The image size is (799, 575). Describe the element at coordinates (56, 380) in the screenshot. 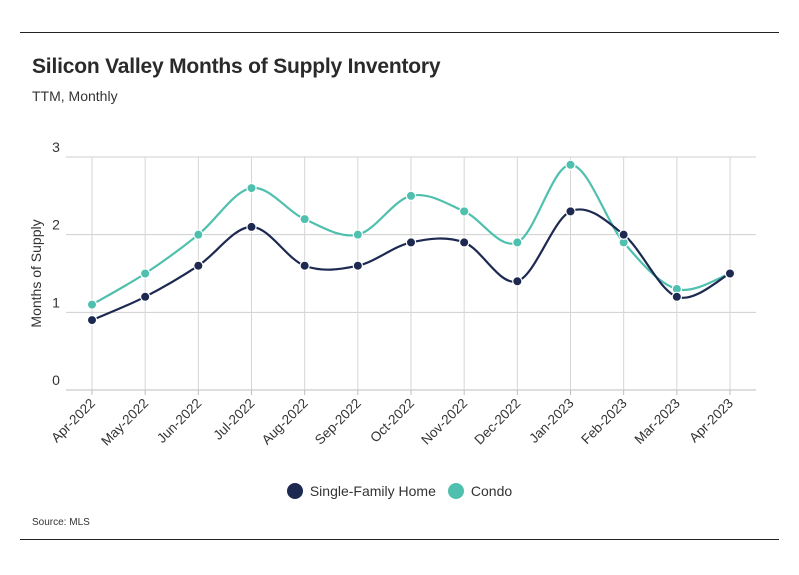

I see `y-tick-label: 0` at that location.